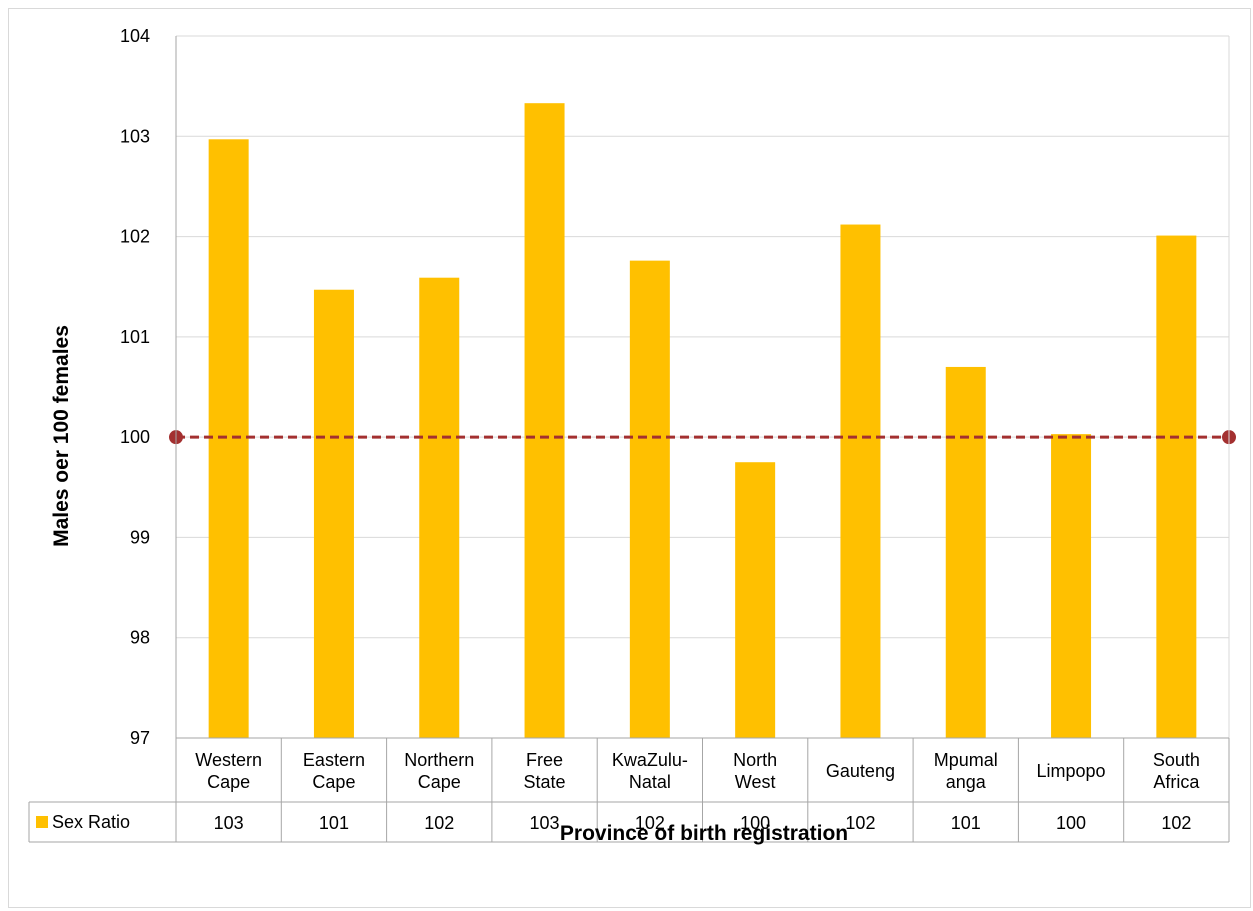  Describe the element at coordinates (135, 337) in the screenshot. I see `y-tick-label: 101` at that location.